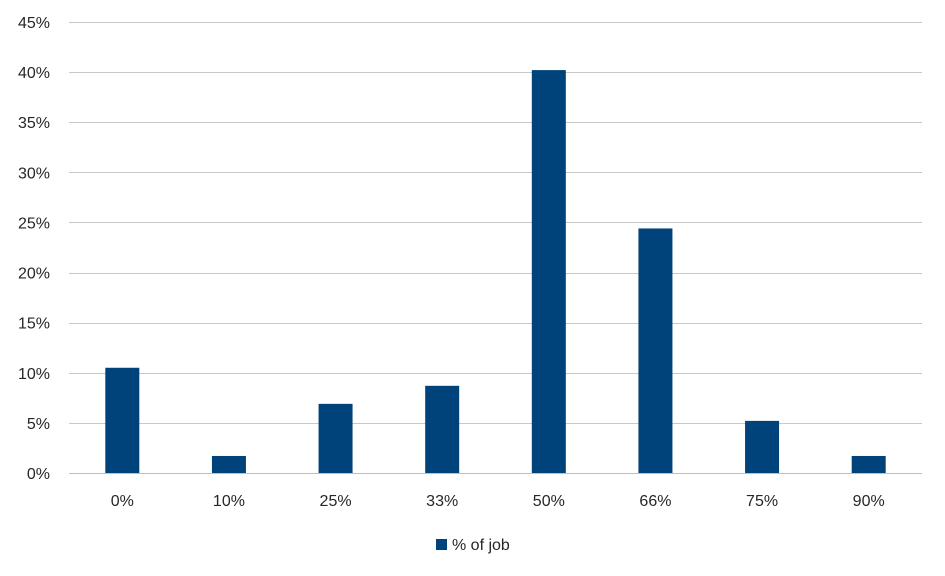 The height and width of the screenshot is (576, 945). What do you see at coordinates (442, 501) in the screenshot?
I see `x-tick-label: 33%` at bounding box center [442, 501].